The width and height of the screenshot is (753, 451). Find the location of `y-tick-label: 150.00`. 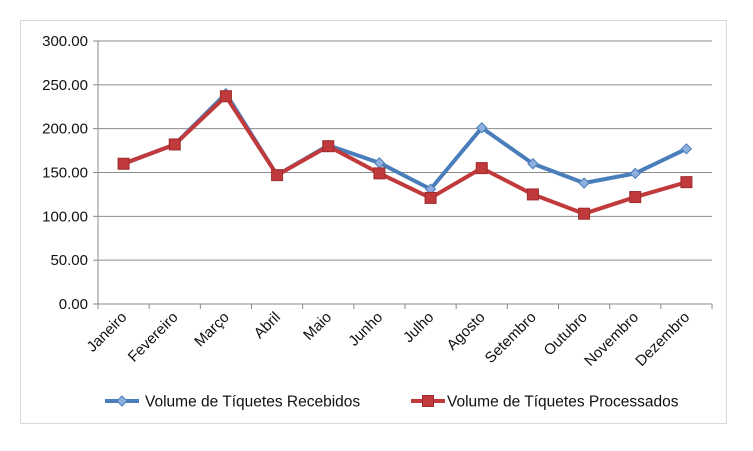

y-tick-label: 150.00 is located at coordinates (65, 173).